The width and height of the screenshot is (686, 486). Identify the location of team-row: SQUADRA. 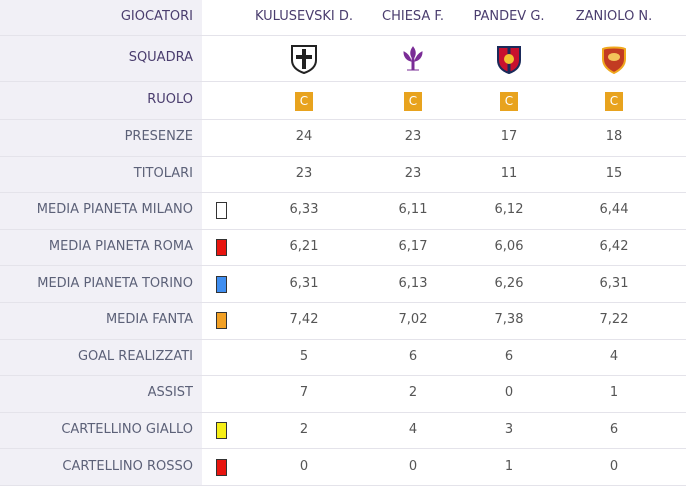
(343, 59).